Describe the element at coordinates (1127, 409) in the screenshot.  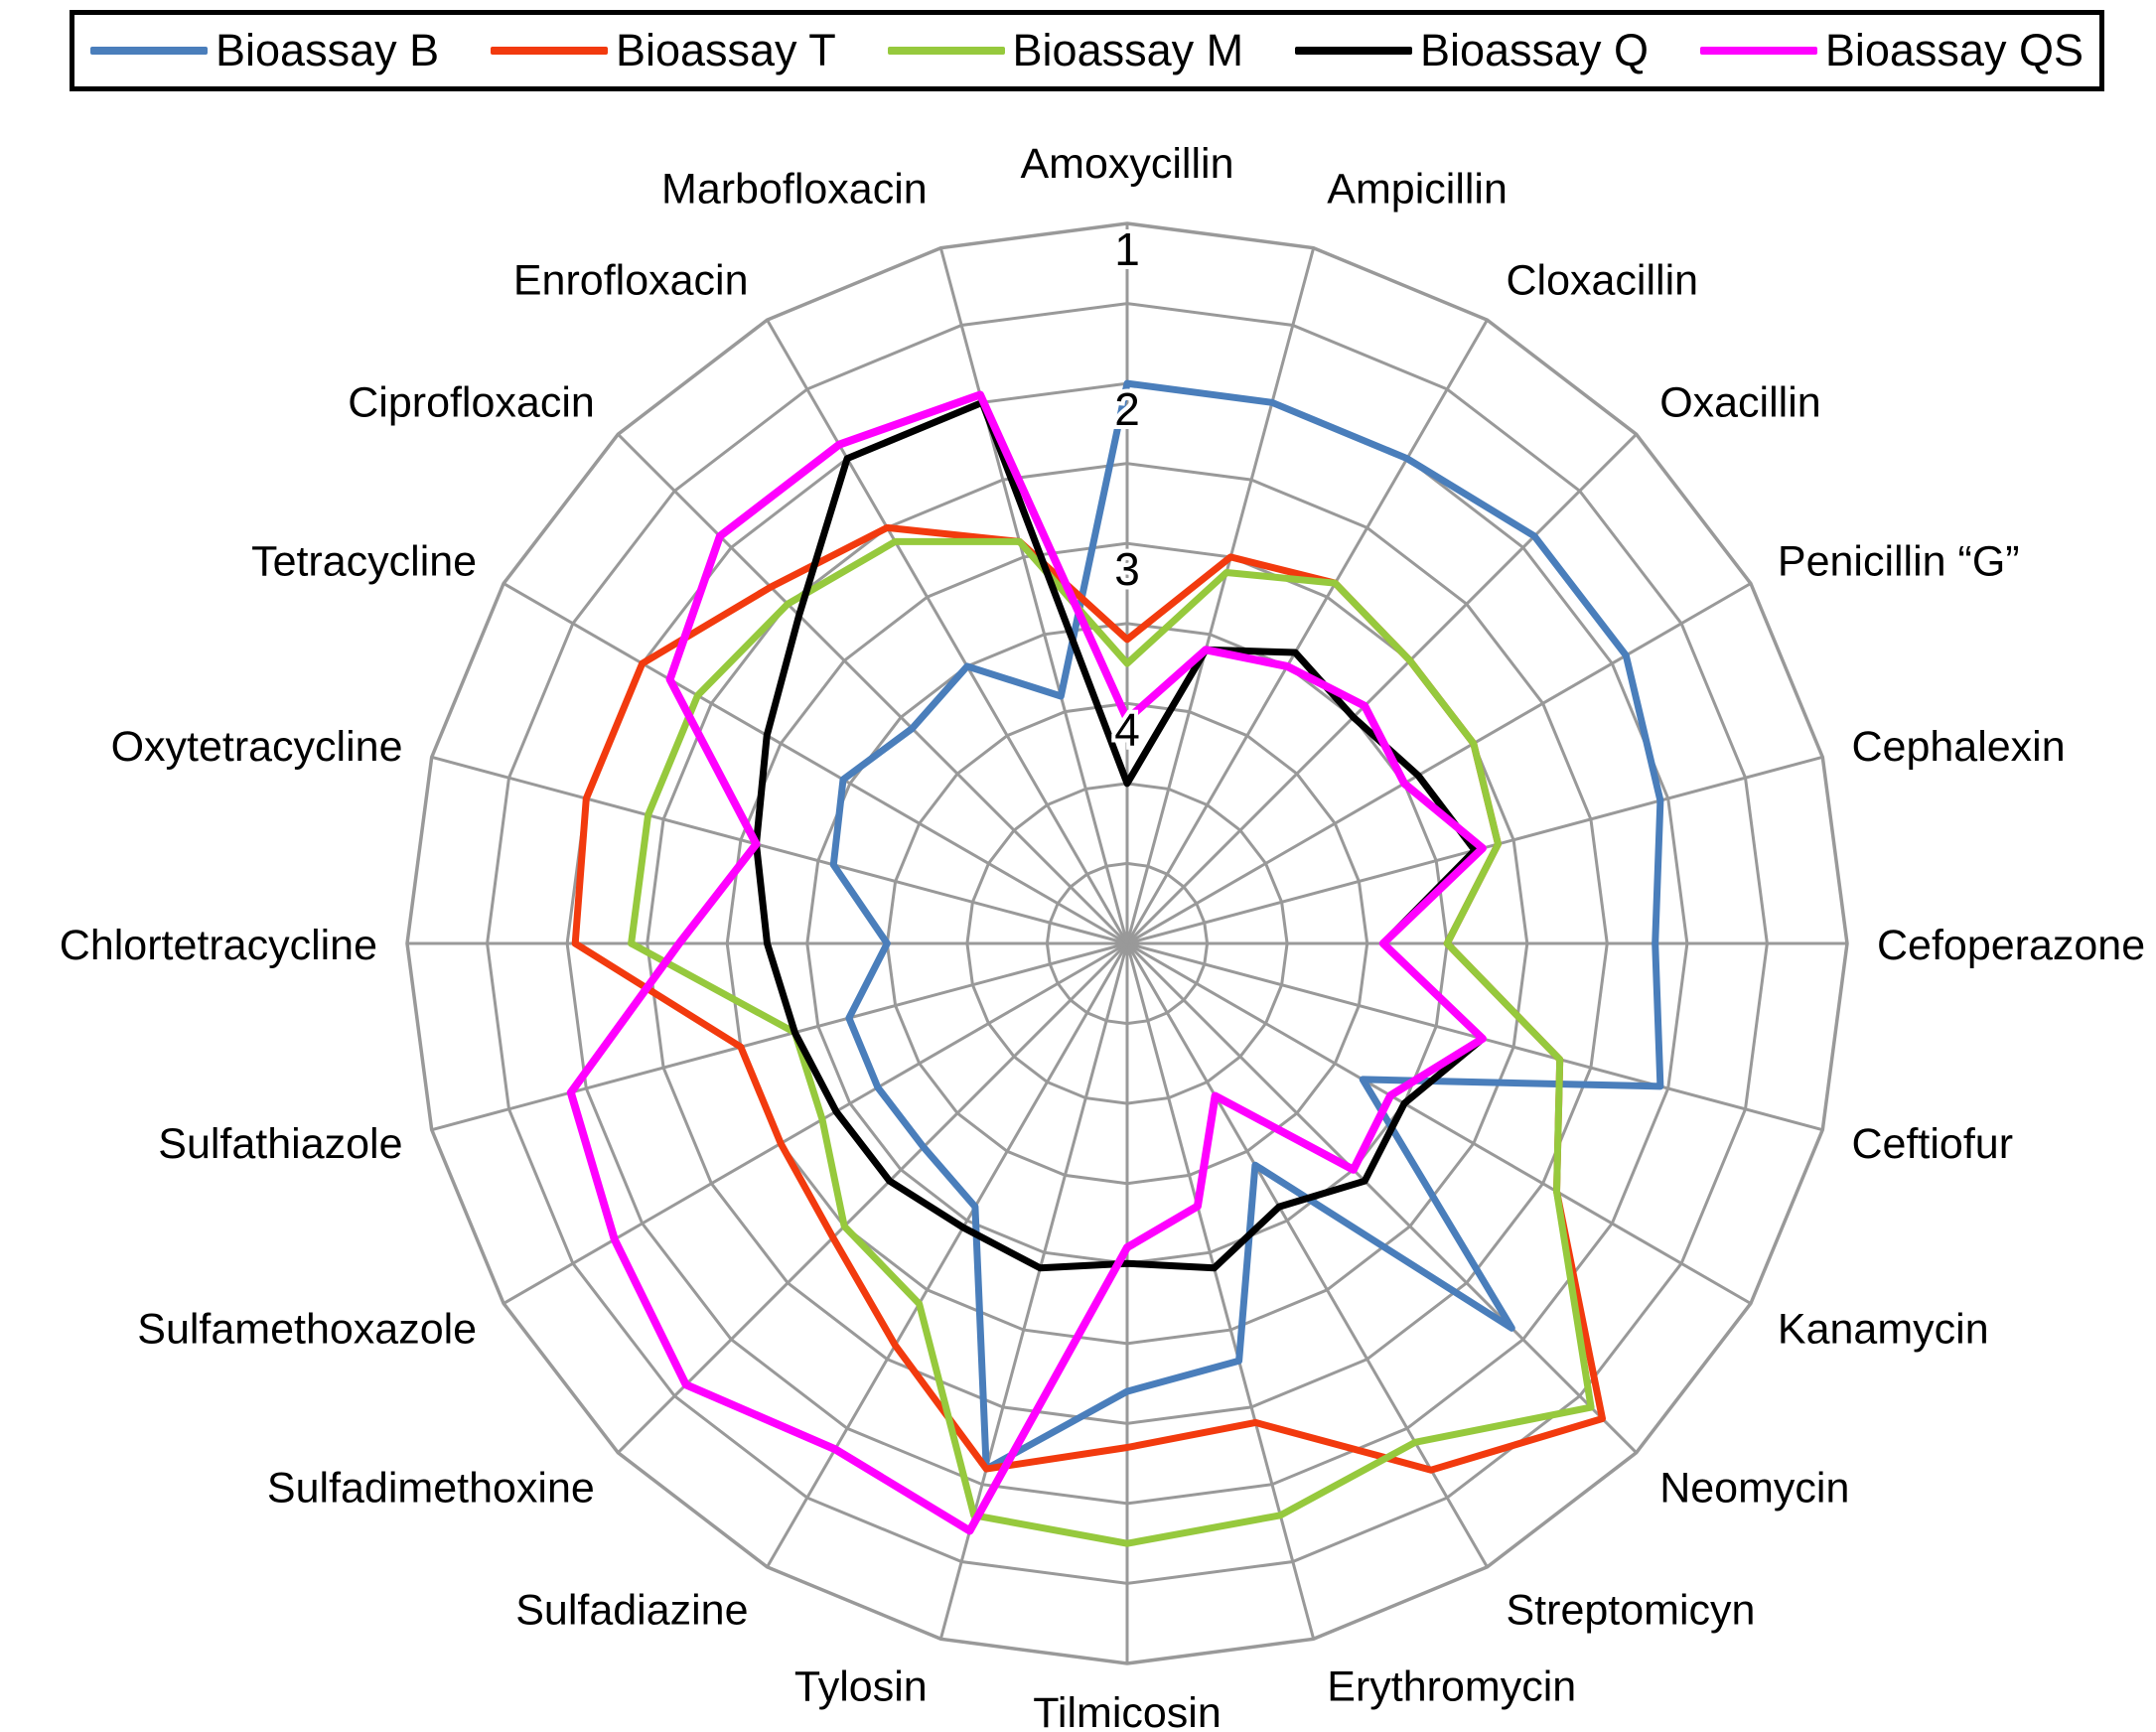
I see `radial-tick-label: 2` at that location.